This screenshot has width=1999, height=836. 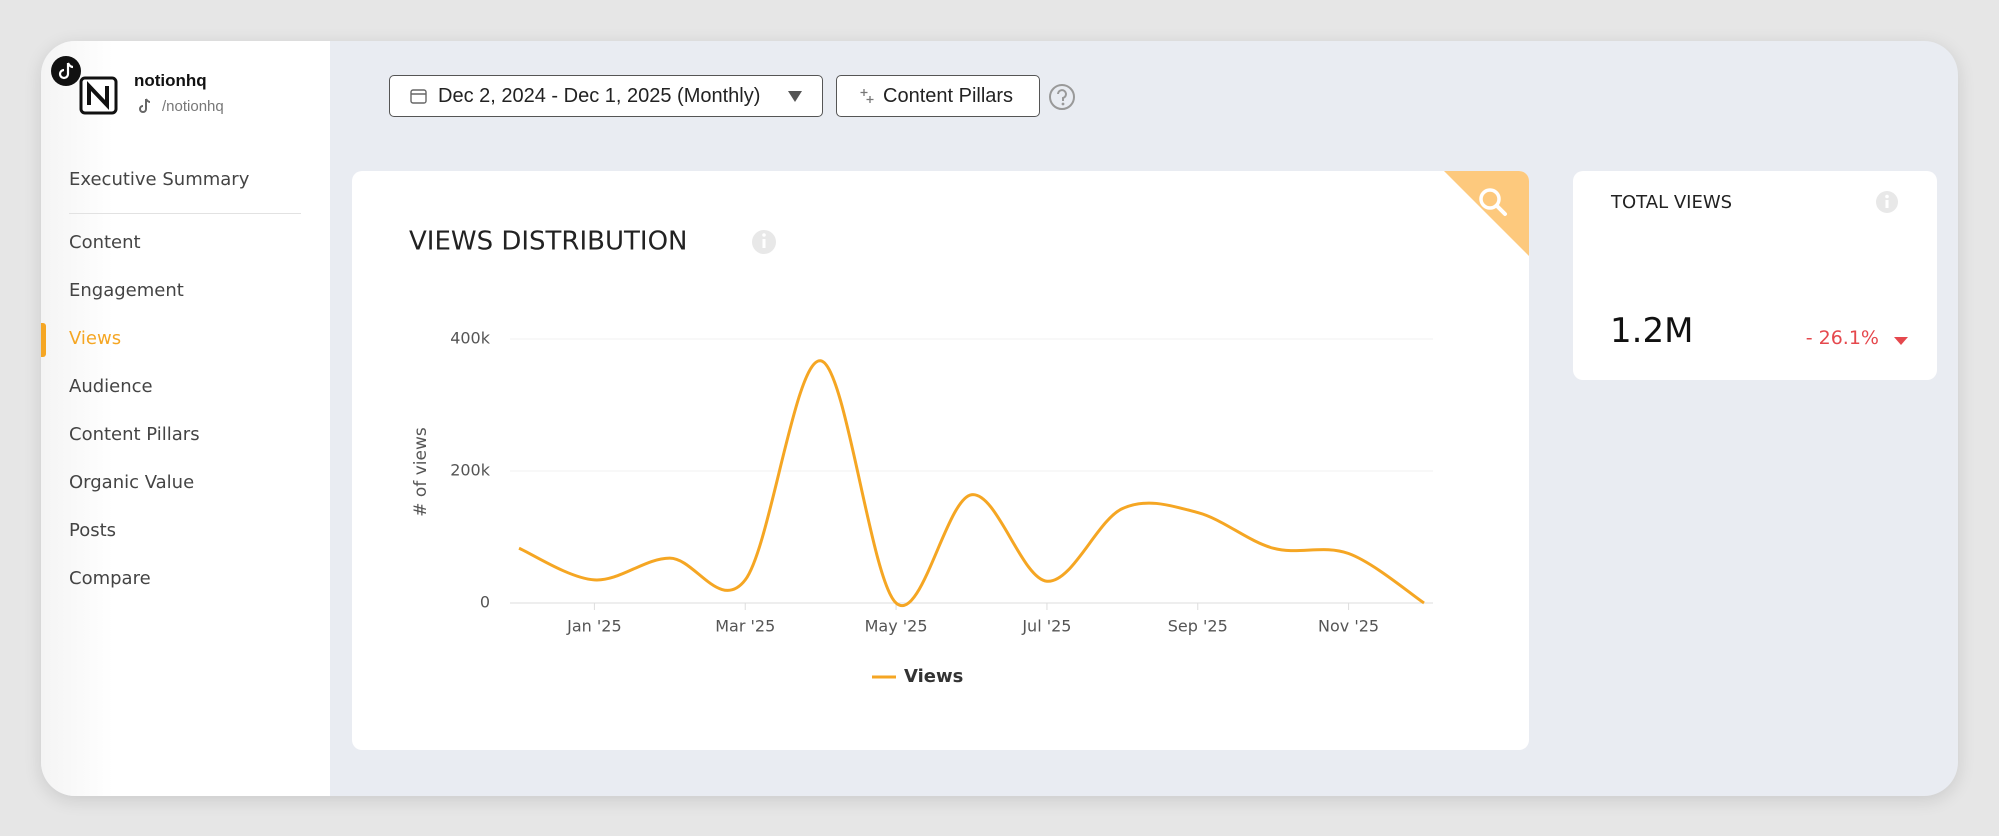 I want to click on date-range: Dec 2, 2024 - Dec 1, 2025 (Monthly), so click(x=599, y=95).